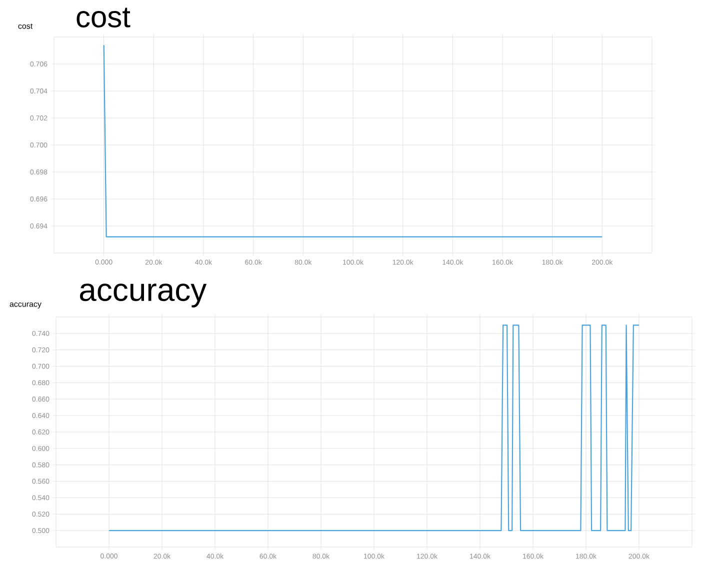 The height and width of the screenshot is (578, 718). What do you see at coordinates (143, 296) in the screenshot?
I see `chart-title: accuracy` at bounding box center [143, 296].